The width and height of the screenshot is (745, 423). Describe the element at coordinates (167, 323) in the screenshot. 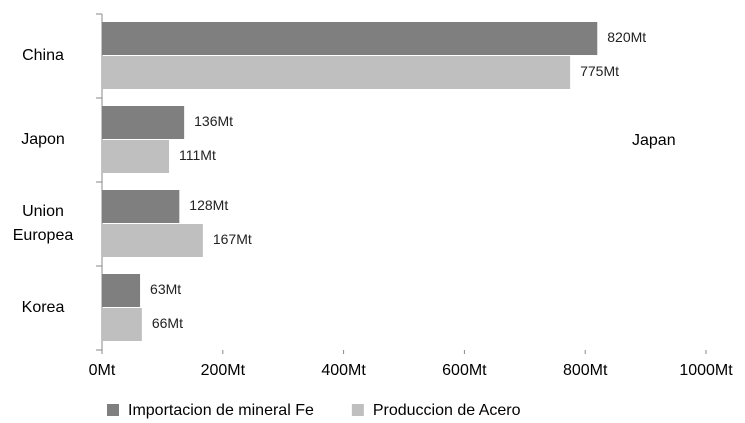

I see `value-label: 66Mt` at that location.